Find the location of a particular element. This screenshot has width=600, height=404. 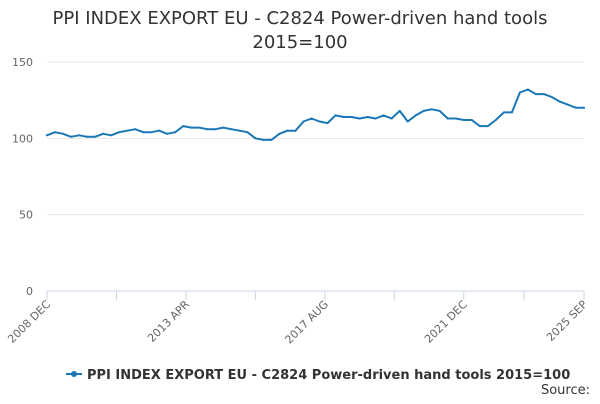

x-tick-label: 2017 AUG is located at coordinates (306, 322).